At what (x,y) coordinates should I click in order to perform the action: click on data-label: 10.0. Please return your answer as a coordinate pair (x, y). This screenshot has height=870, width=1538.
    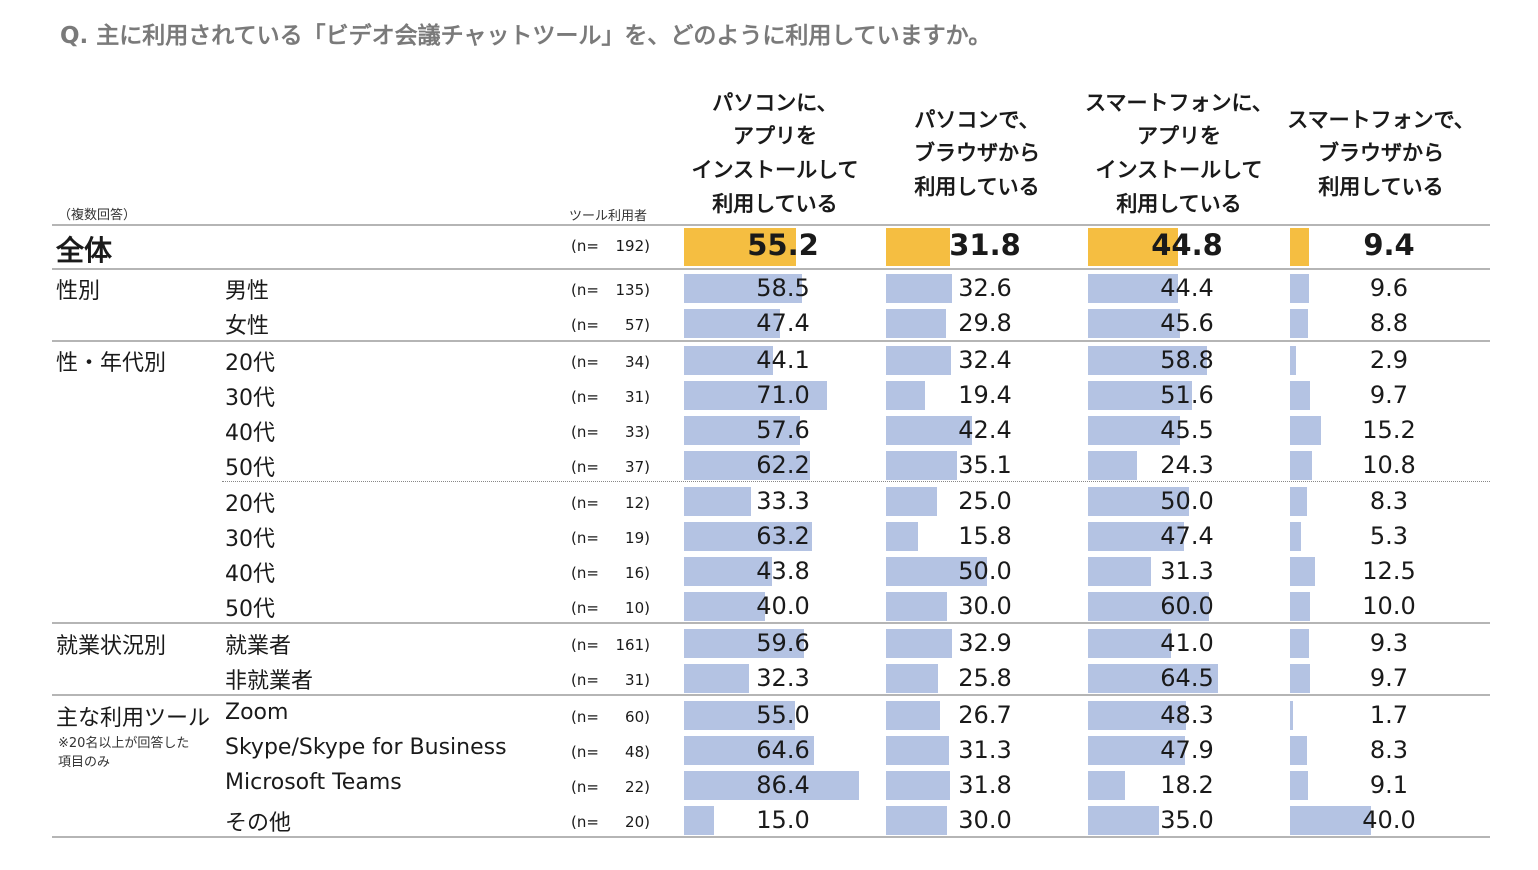
    Looking at the image, I should click on (1389, 606).